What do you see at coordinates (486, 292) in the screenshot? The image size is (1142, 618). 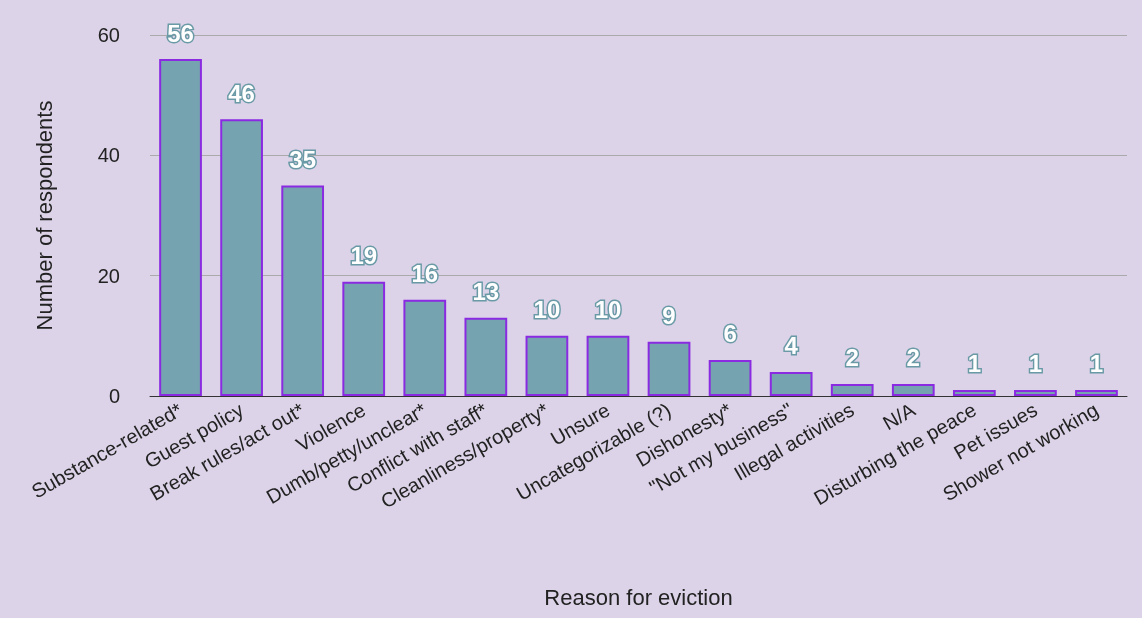 I see `data-label: 13` at bounding box center [486, 292].